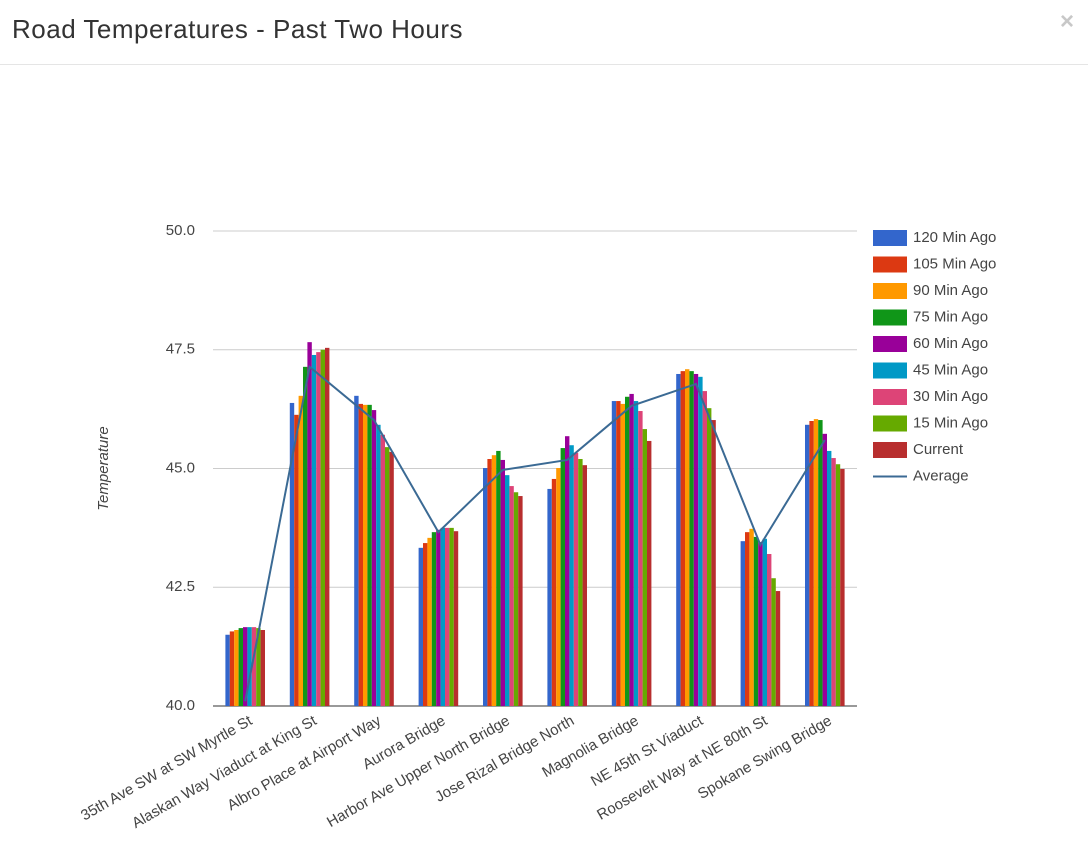 This screenshot has height=868, width=1088. What do you see at coordinates (103, 468) in the screenshot?
I see `y-axis-label: Temperature` at bounding box center [103, 468].